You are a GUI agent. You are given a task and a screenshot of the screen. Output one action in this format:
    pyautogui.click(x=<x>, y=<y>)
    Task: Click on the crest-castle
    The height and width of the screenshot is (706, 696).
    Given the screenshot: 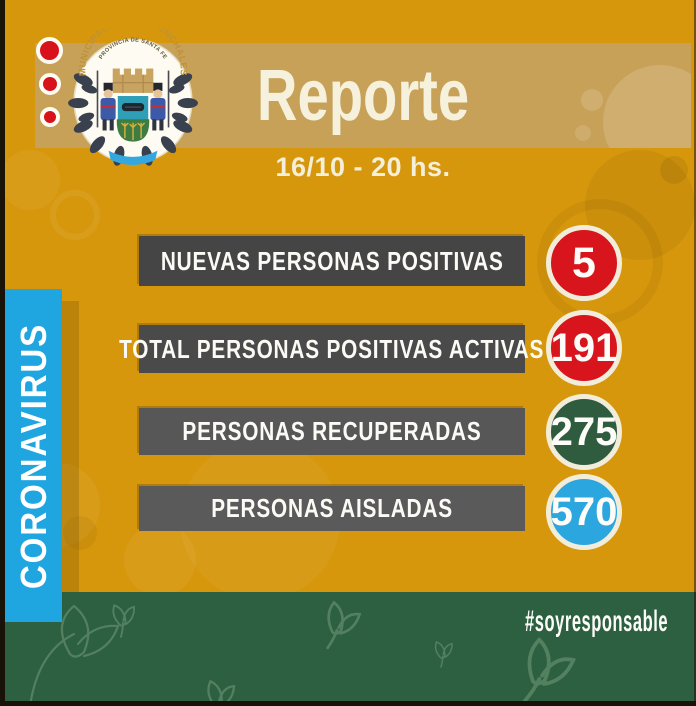 What is the action you would take?
    pyautogui.click(x=133, y=80)
    